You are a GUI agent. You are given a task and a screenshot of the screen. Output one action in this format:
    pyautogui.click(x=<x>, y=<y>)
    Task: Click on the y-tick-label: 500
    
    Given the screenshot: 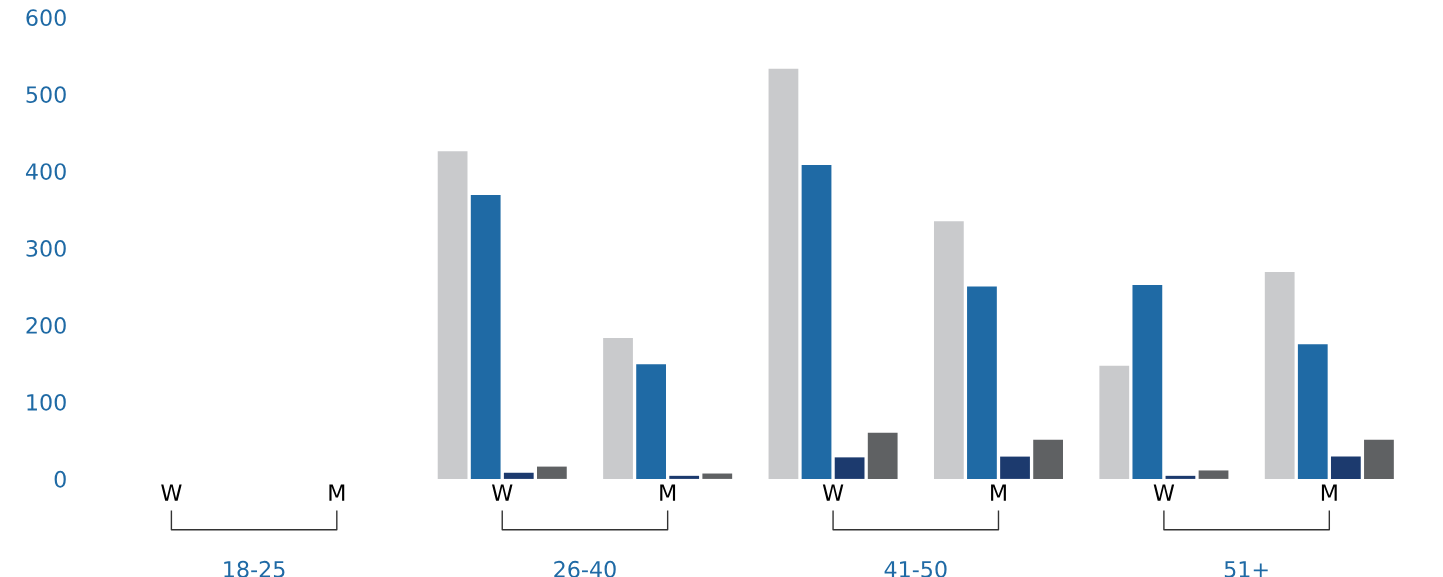 What is the action you would take?
    pyautogui.click(x=46, y=94)
    